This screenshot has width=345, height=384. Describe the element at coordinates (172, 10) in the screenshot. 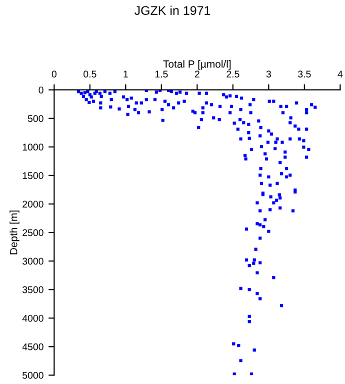

I see `chart-title: JGZK in 1971` at that location.